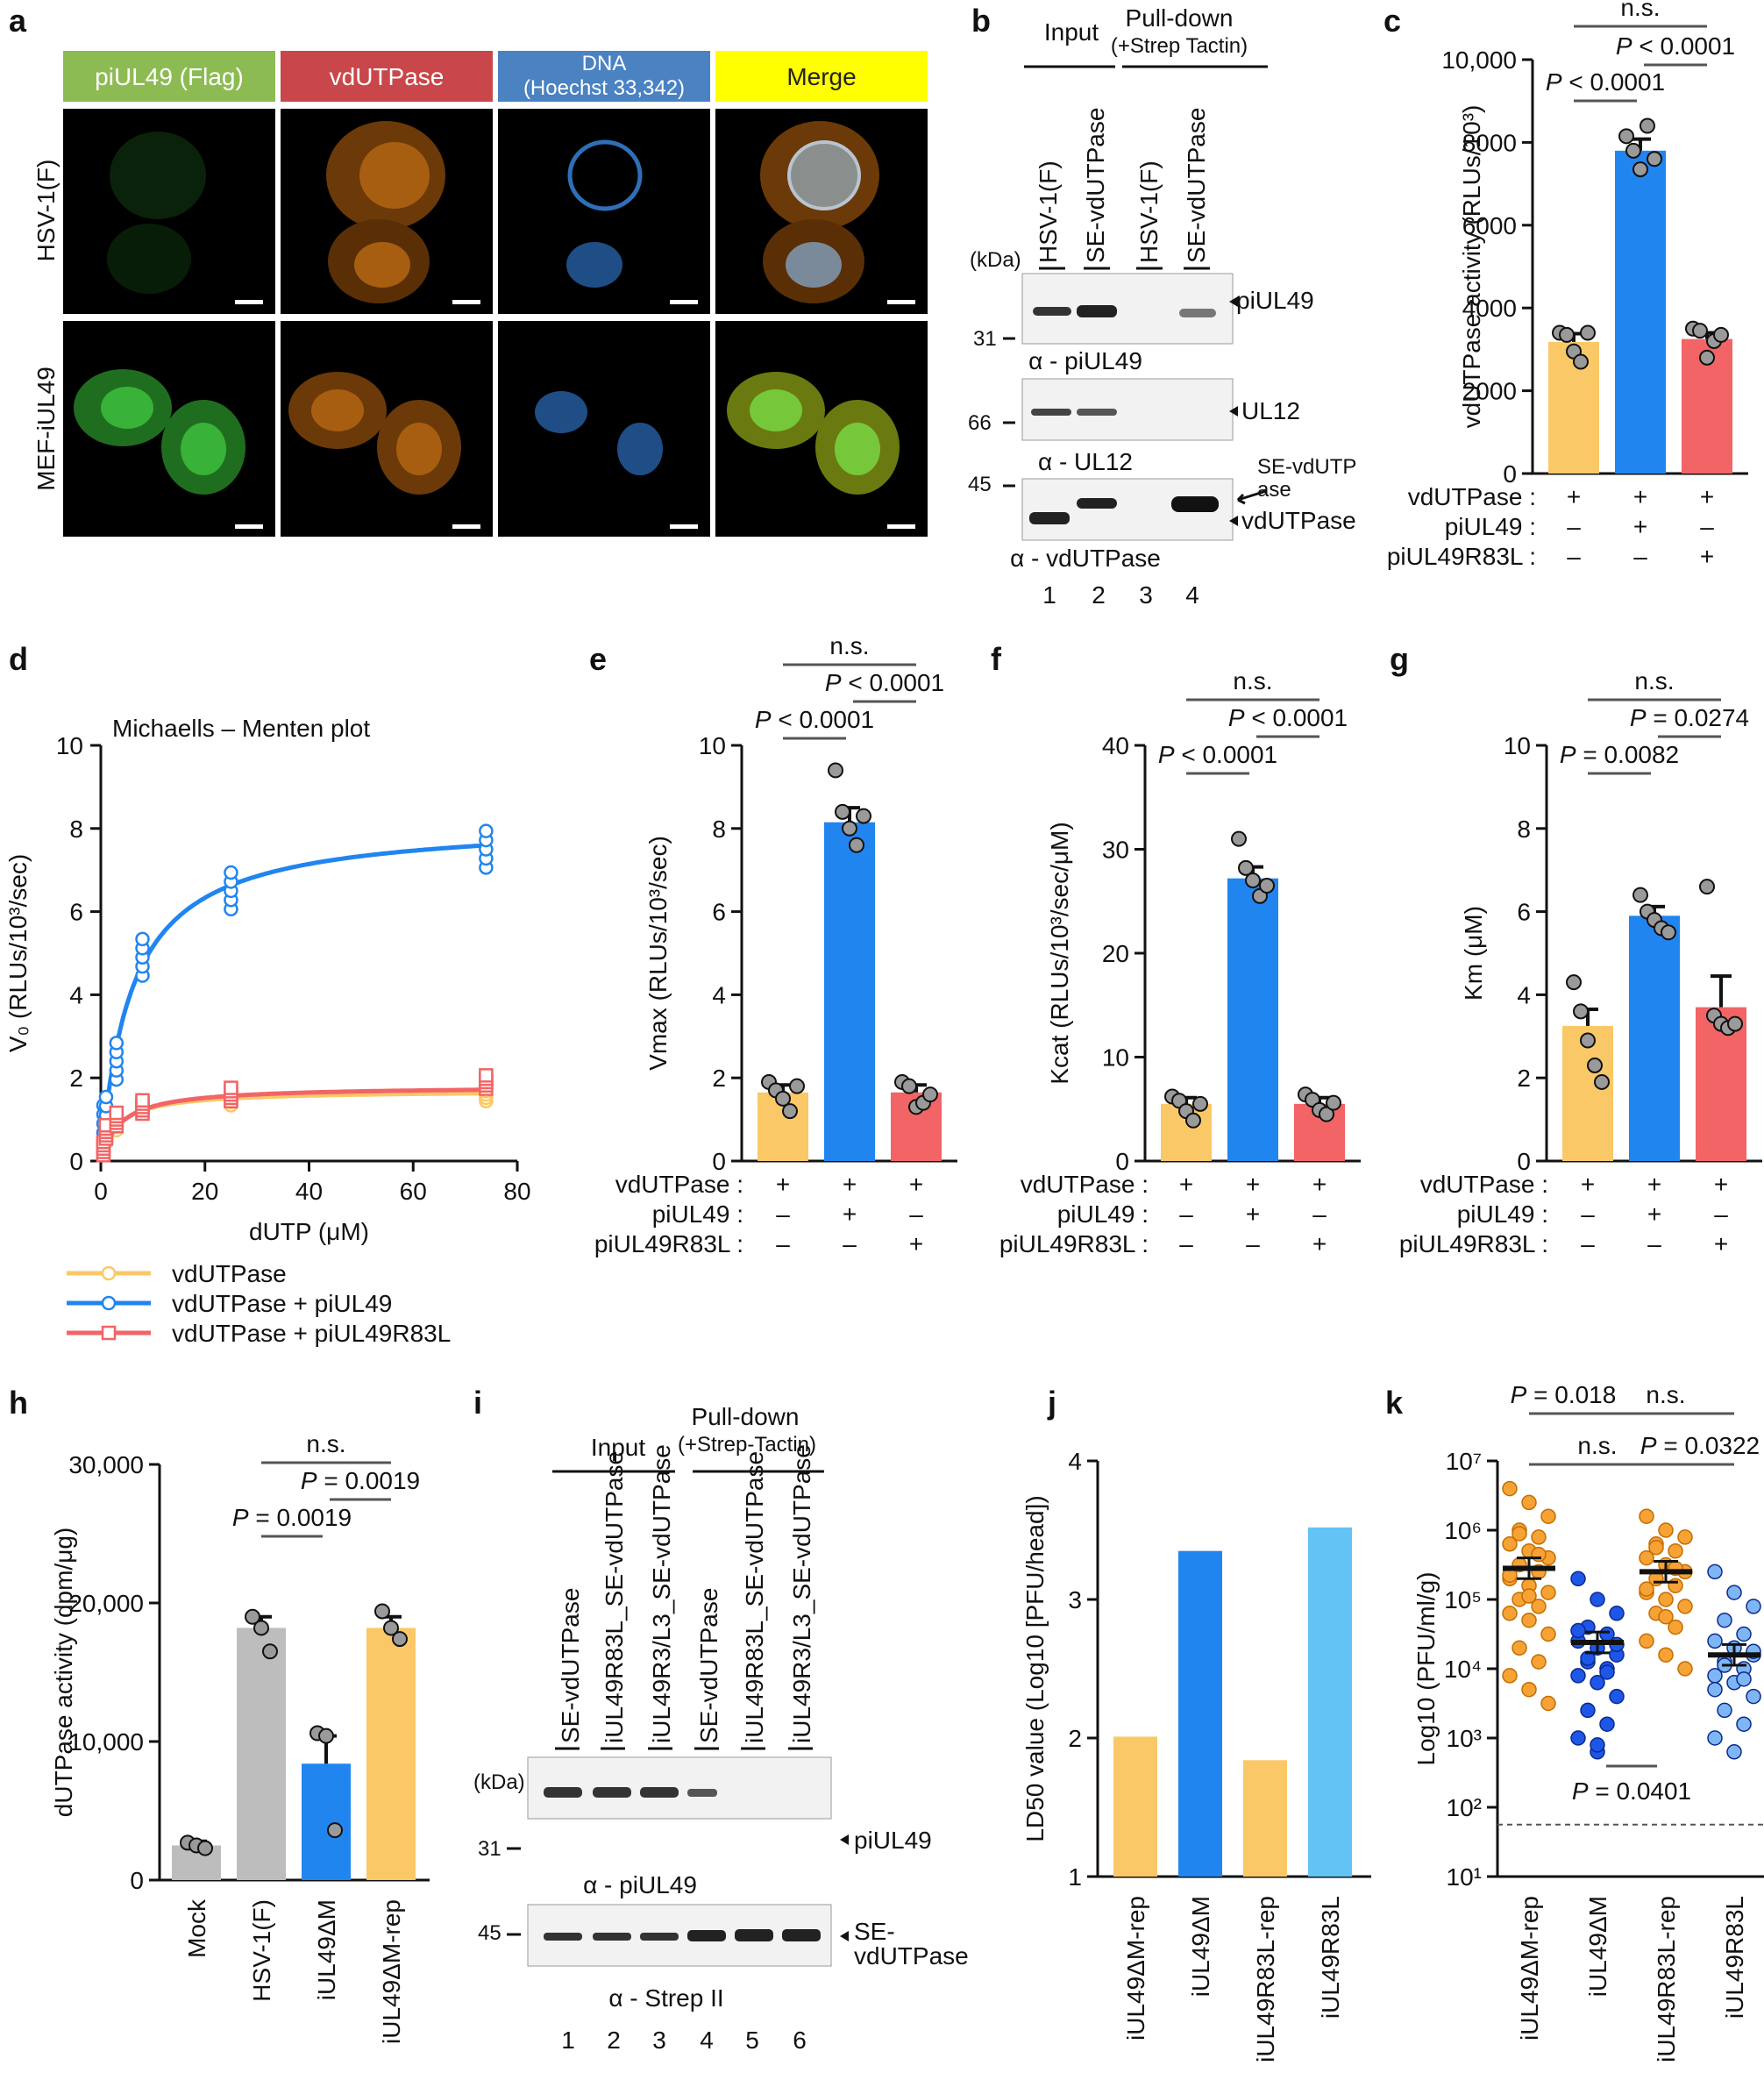 This screenshot has width=1764, height=2080. What do you see at coordinates (1464, 1808) in the screenshot?
I see `y-tick-label: 10²` at bounding box center [1464, 1808].